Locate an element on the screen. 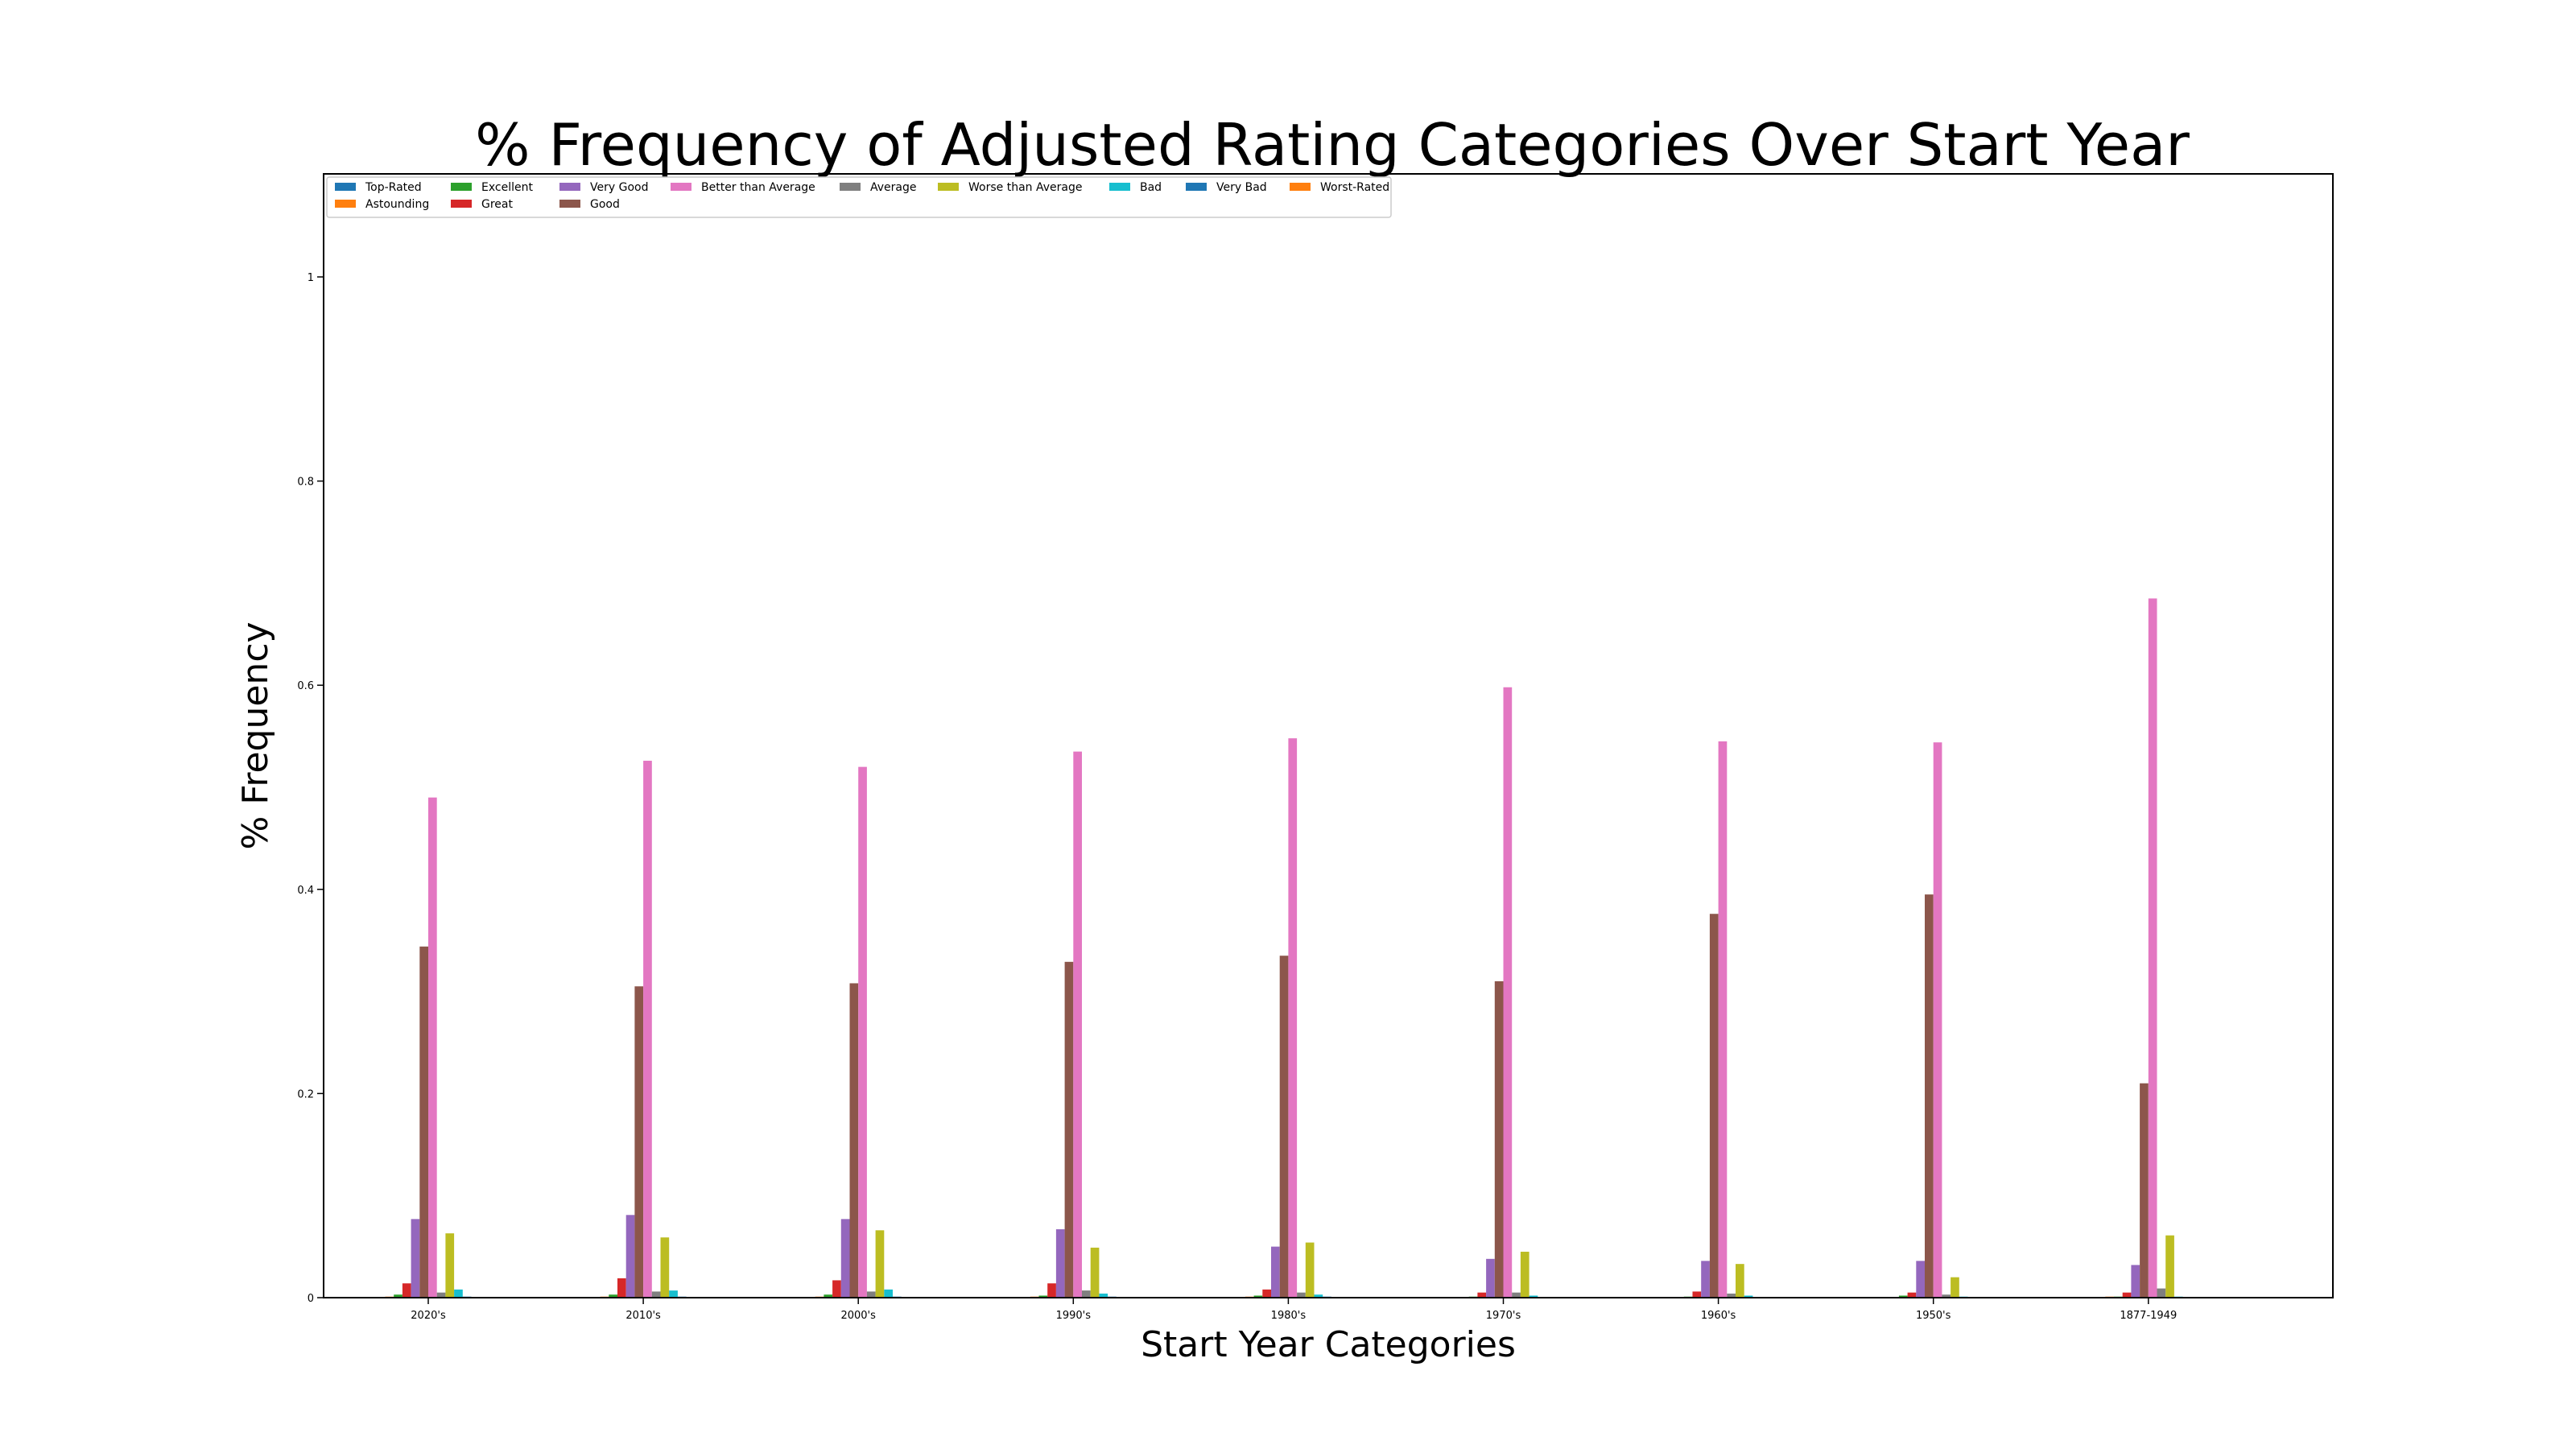 This screenshot has width=2576, height=1449. legend-label: Good is located at coordinates (605, 204).